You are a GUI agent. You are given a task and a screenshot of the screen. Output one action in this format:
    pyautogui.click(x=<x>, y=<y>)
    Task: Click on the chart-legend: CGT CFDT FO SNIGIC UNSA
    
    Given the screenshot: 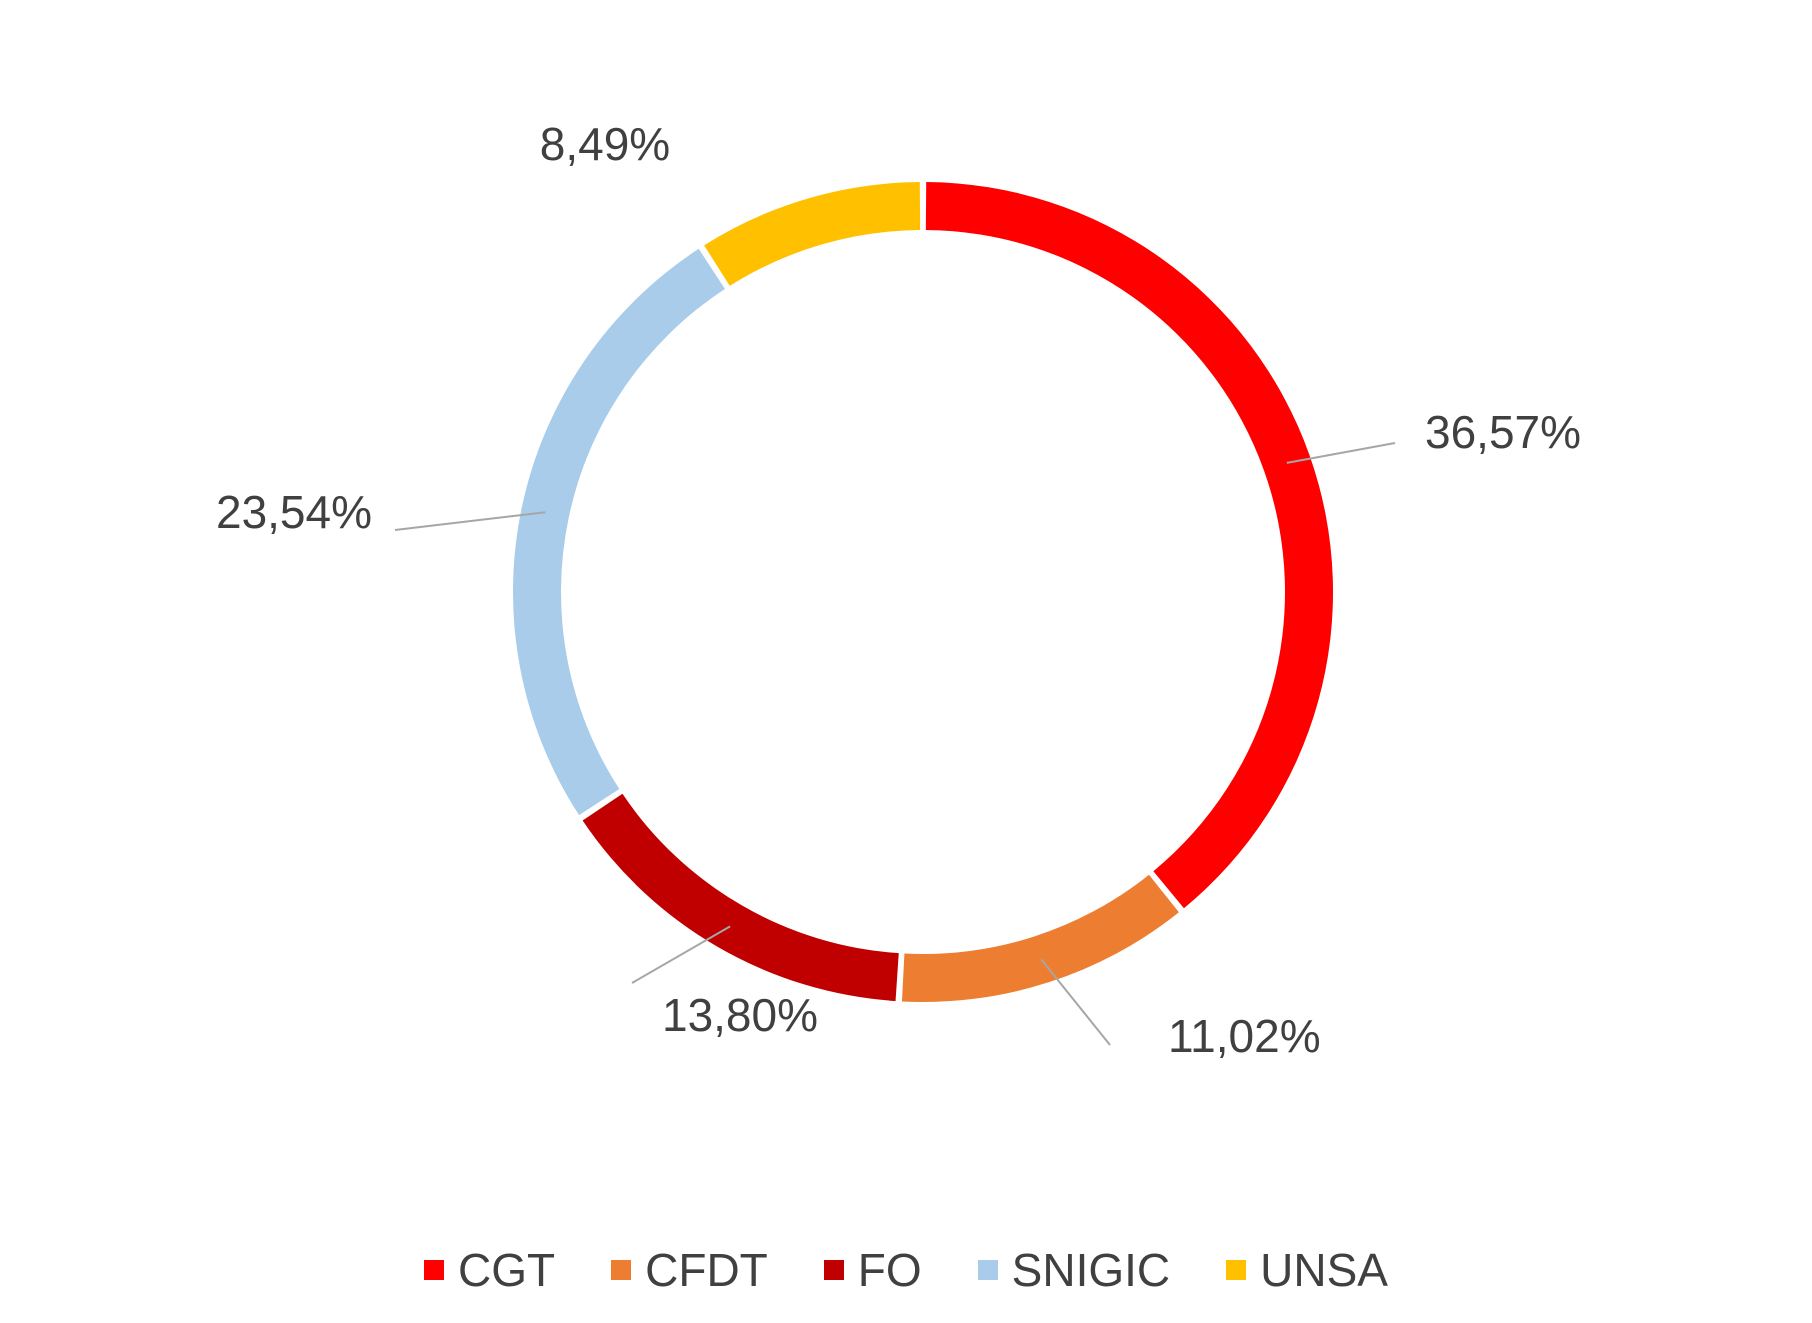 What is the action you would take?
    pyautogui.click(x=906, y=1270)
    